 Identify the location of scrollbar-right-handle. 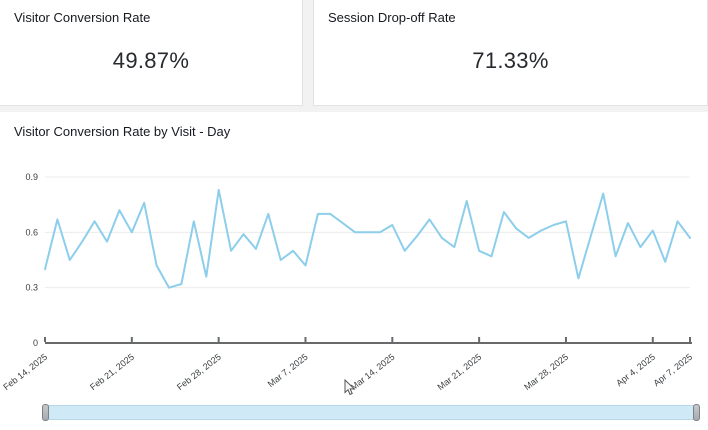
(696, 412).